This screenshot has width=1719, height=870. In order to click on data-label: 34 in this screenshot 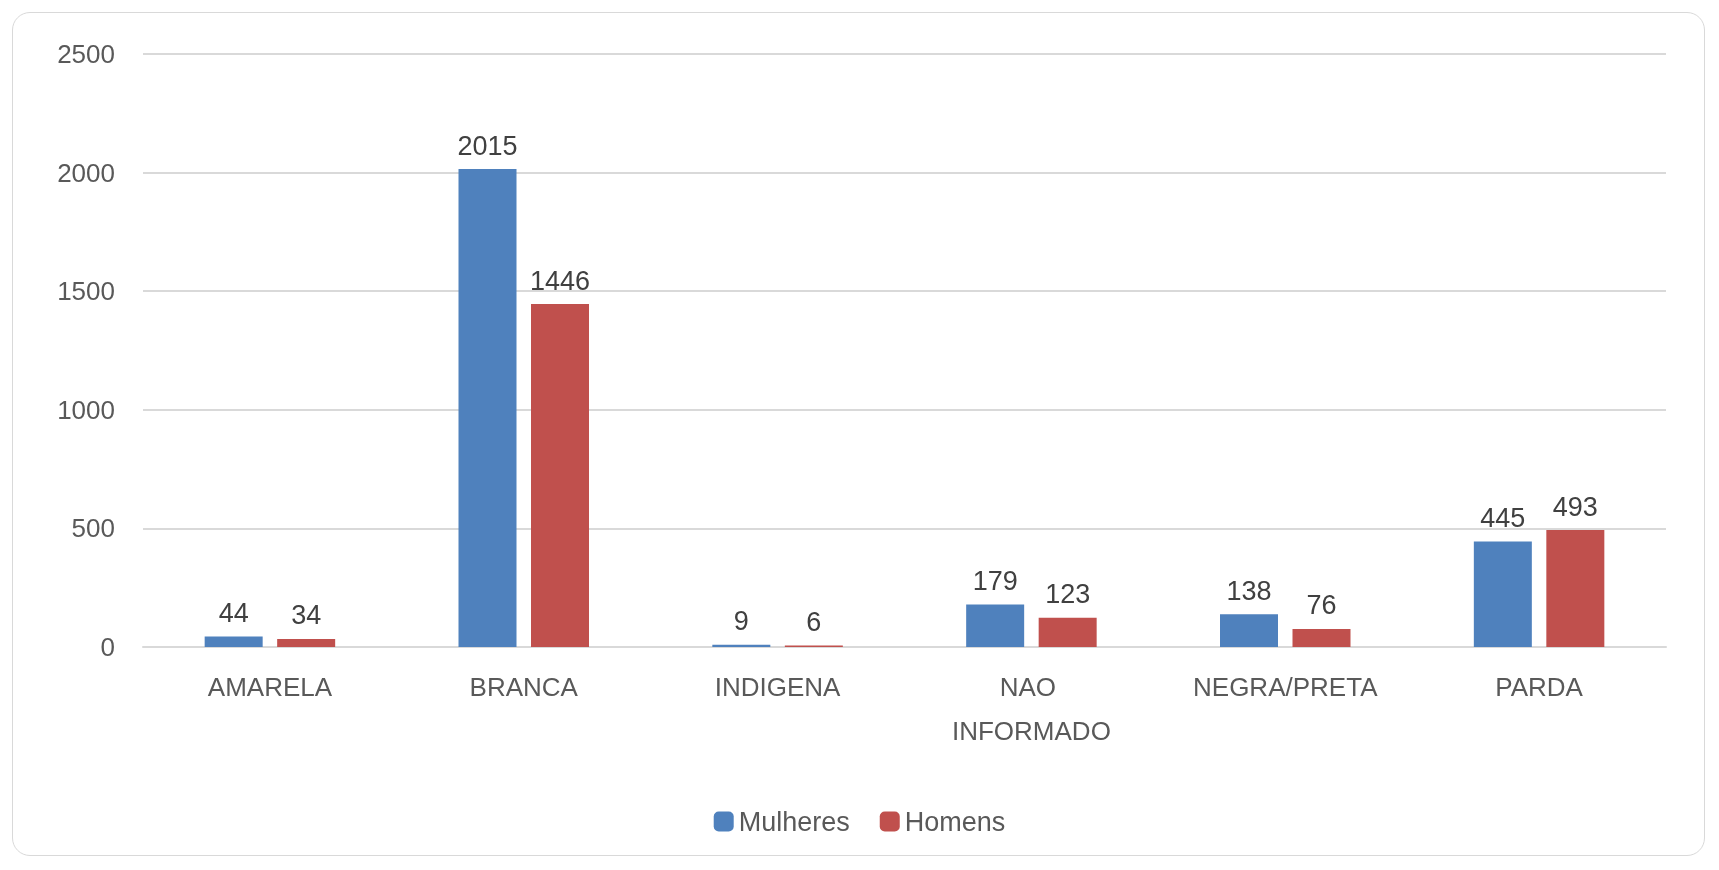, I will do `click(306, 615)`.